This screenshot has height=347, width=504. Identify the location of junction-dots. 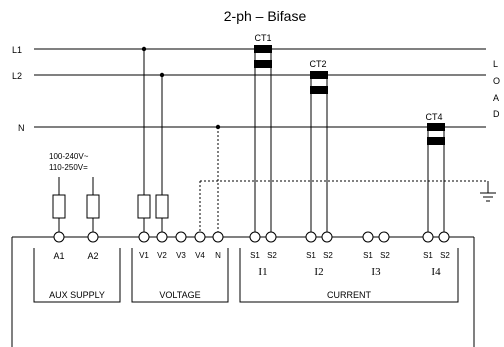
(181, 88).